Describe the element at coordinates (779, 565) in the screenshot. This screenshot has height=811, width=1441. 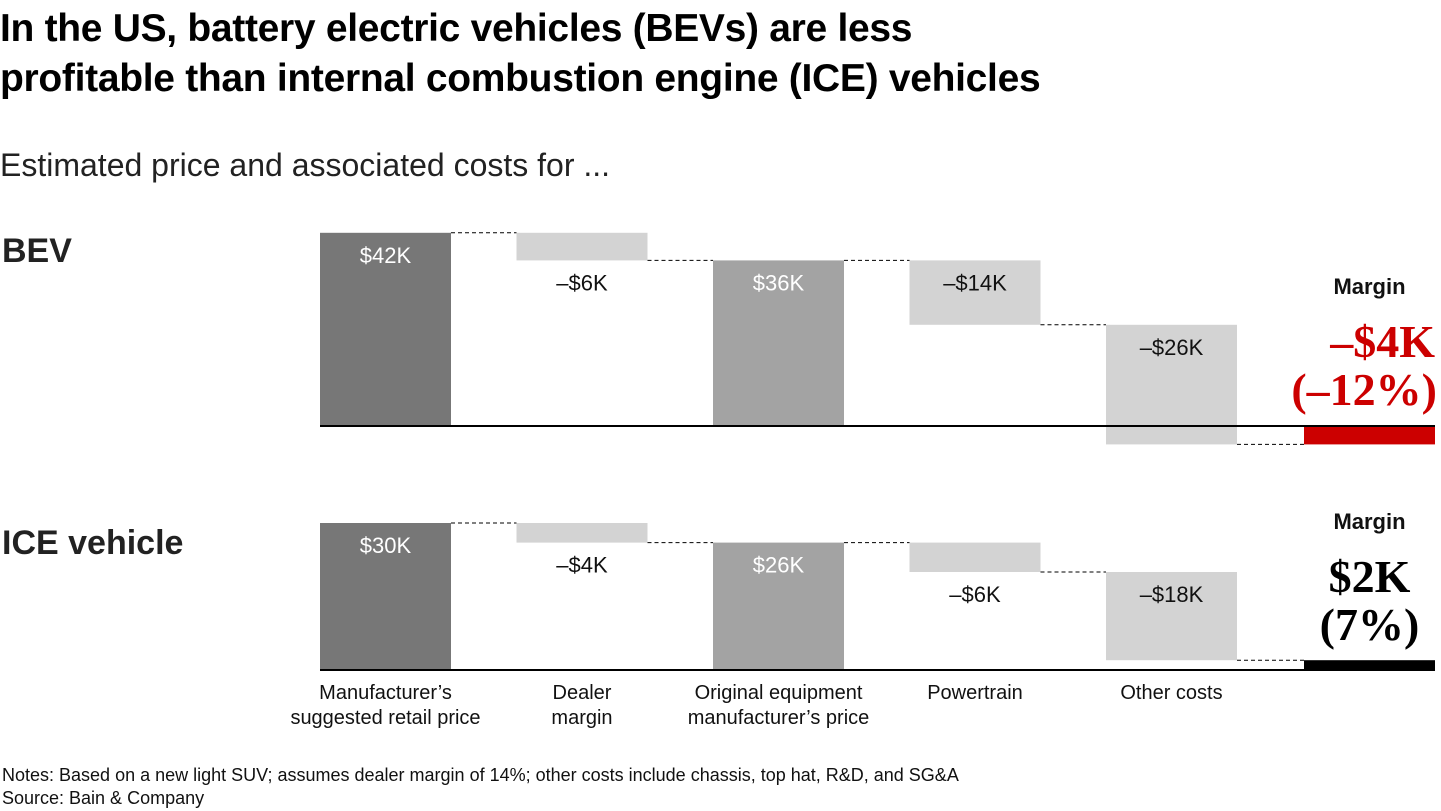
I see `data-label: $26K` at that location.